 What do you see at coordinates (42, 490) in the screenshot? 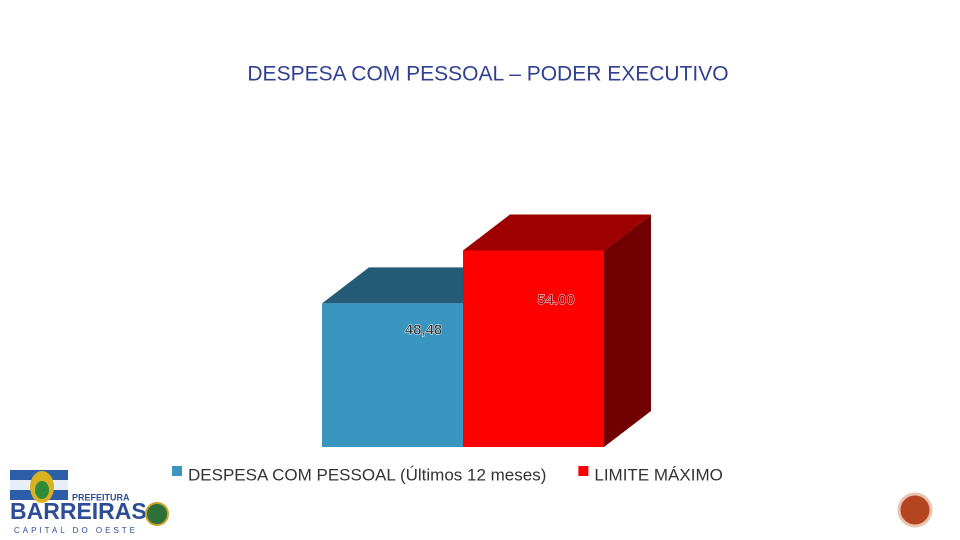
I see `logo-emblem-inner` at bounding box center [42, 490].